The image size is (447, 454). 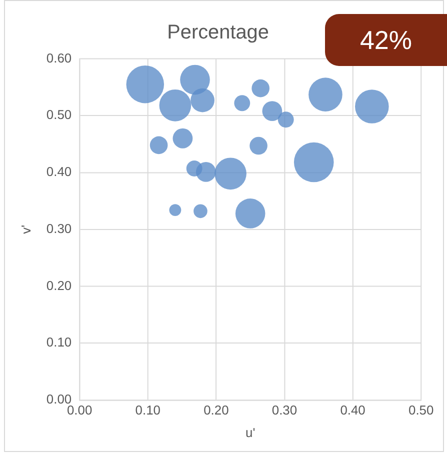 I want to click on x-tick-label: 0.30, so click(x=285, y=410).